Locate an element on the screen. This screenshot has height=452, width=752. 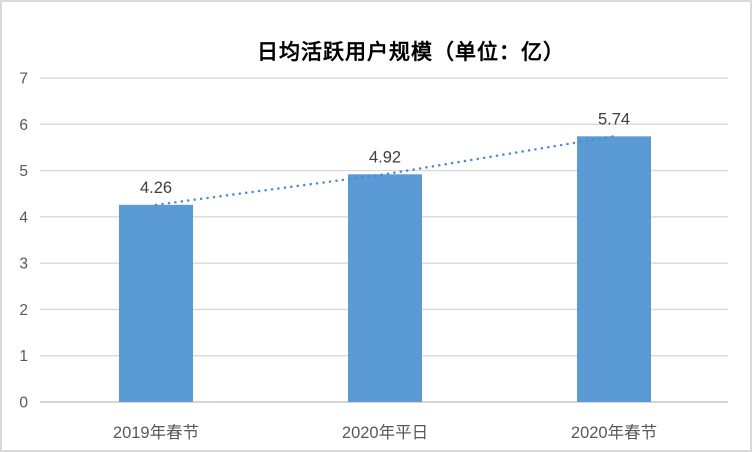
y-tick-label: 1 is located at coordinates (23, 356).